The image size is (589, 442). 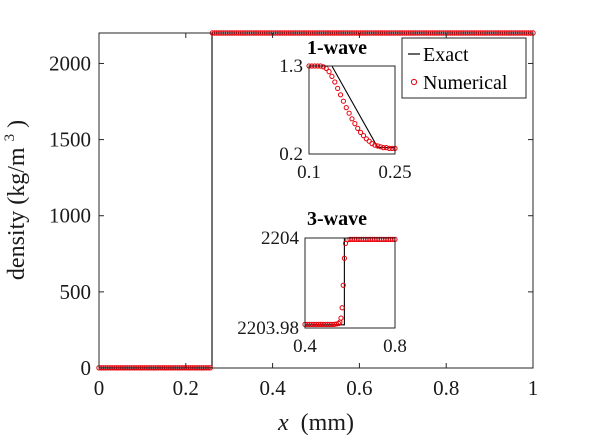 I want to click on legend: Exact Numerical, so click(x=464, y=68).